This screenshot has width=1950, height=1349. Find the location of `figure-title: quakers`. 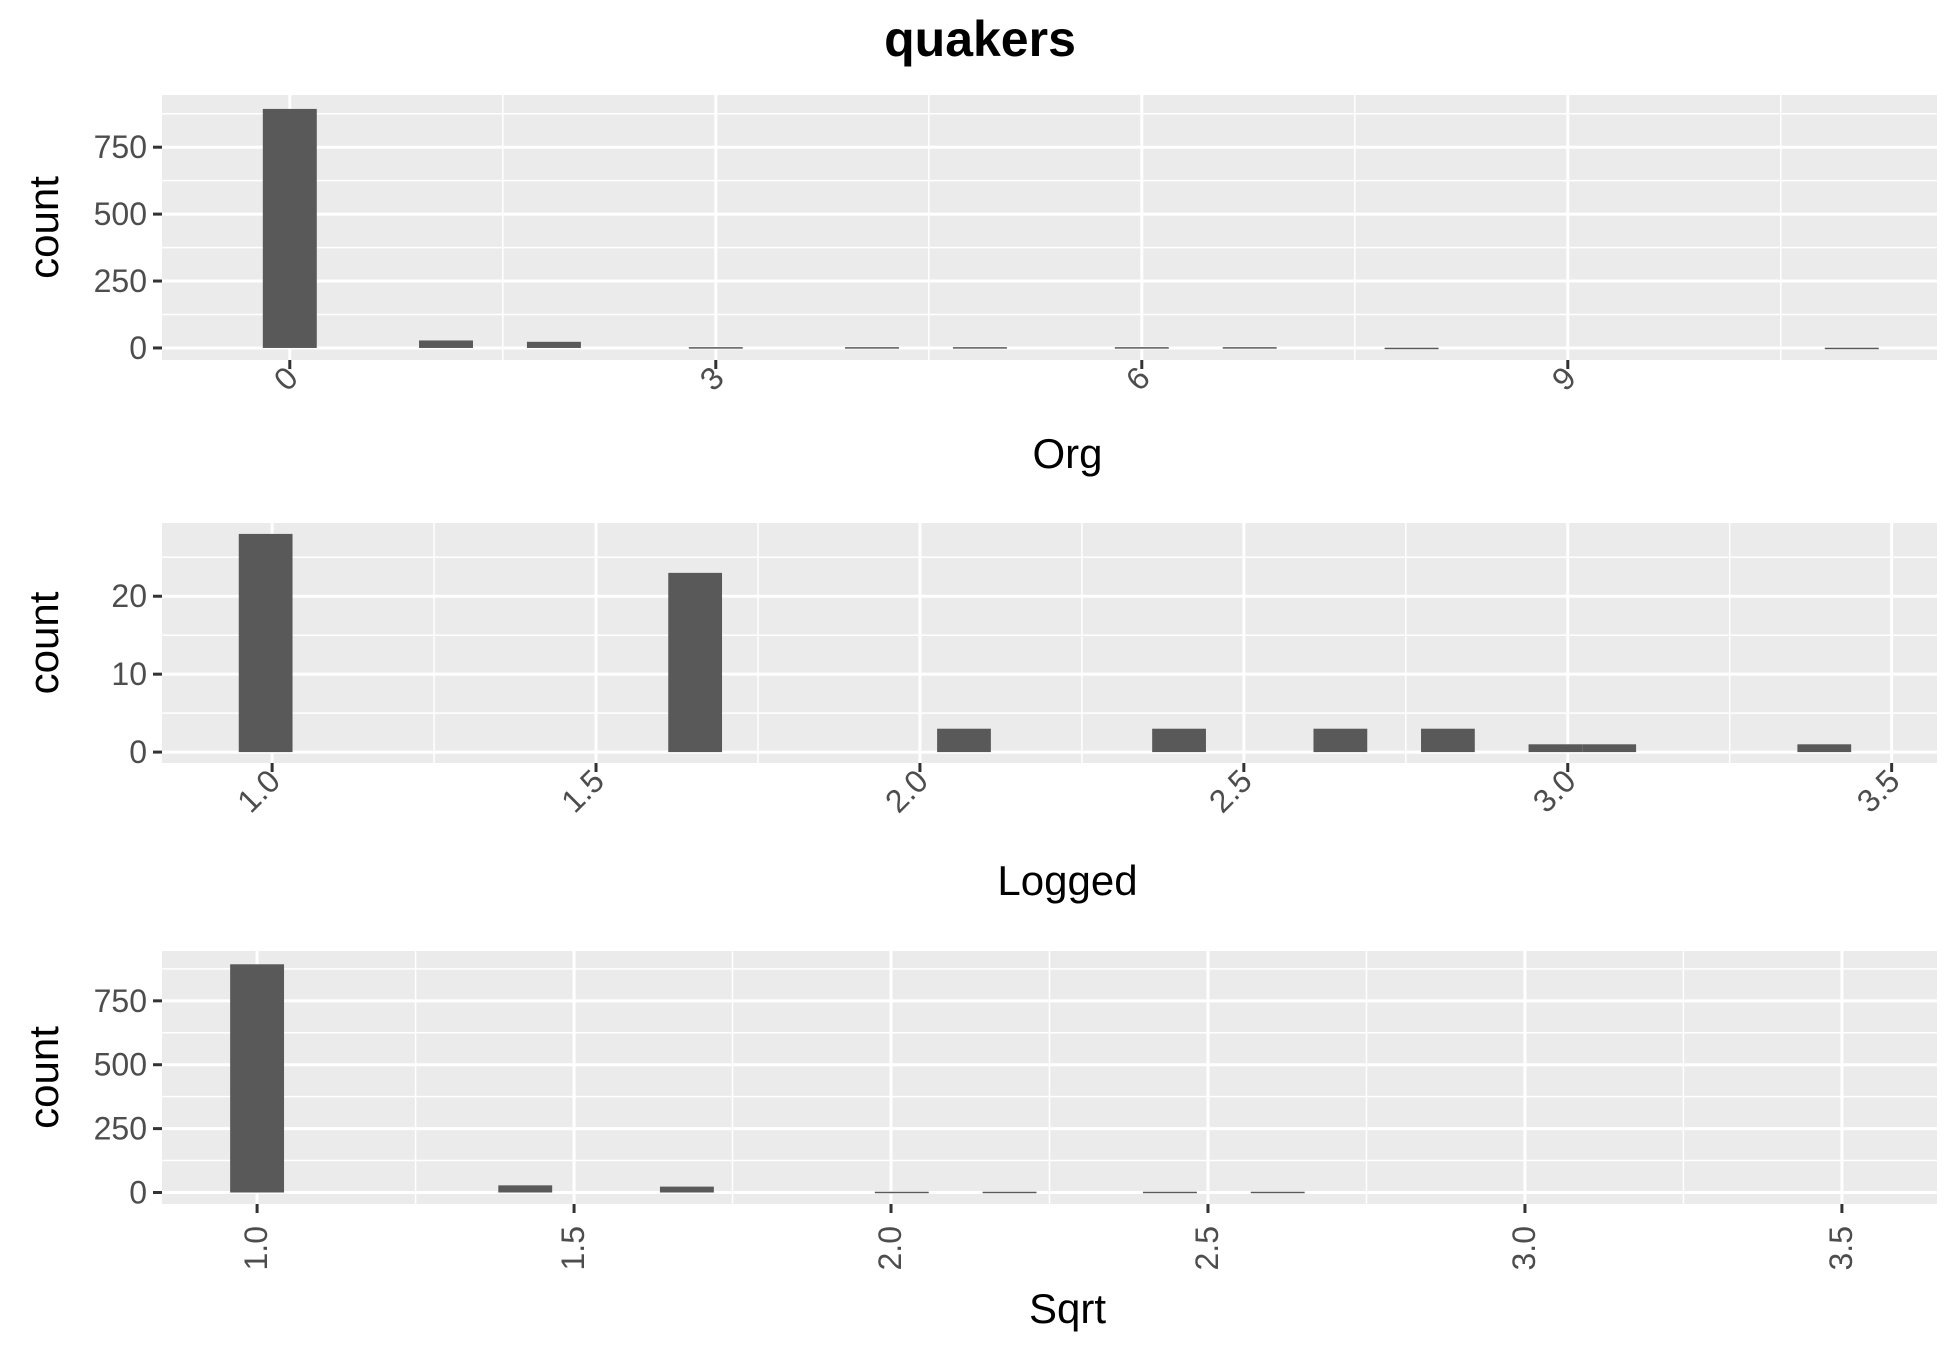

figure-title: quakers is located at coordinates (980, 39).